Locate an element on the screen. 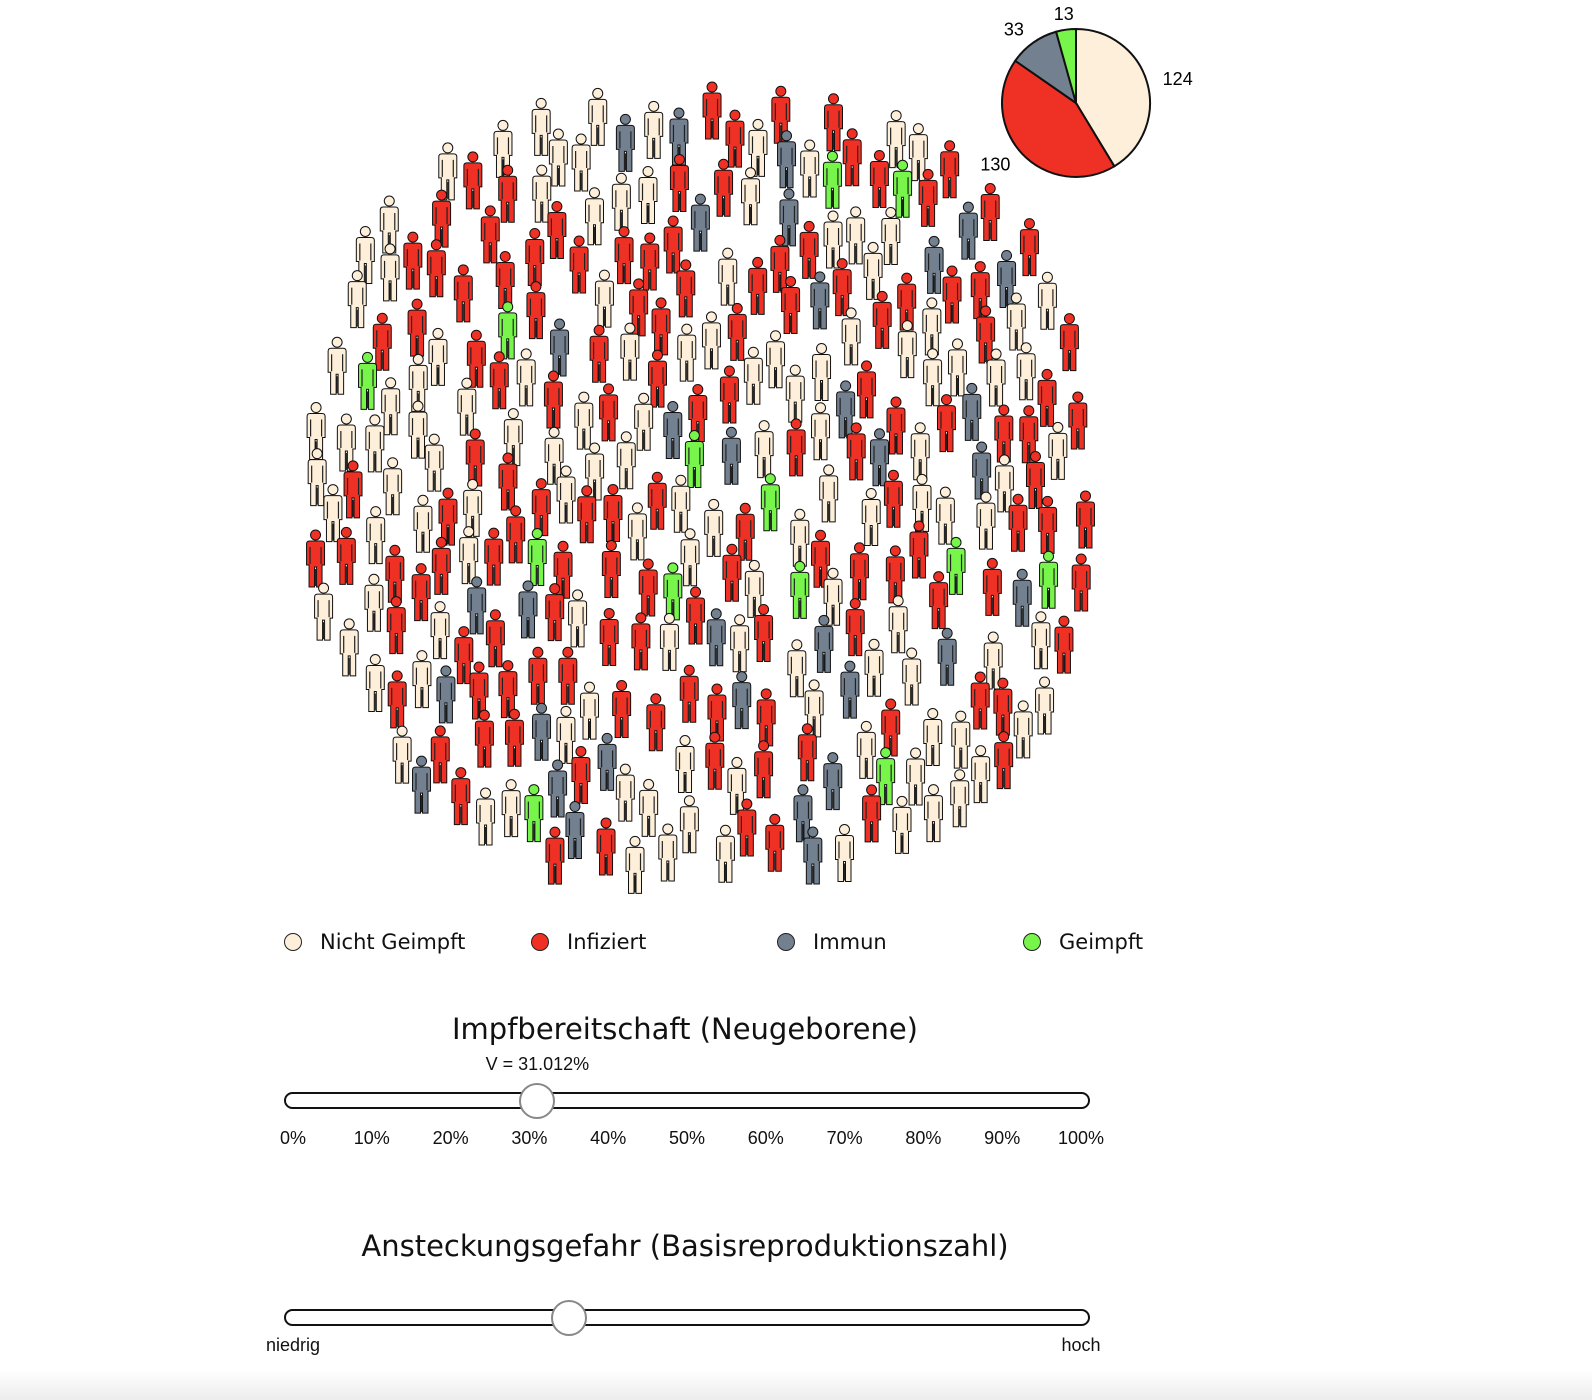 This screenshot has width=1592, height=1400. vaccination-slider-title: Impfbereitschaft (Neugeborene) is located at coordinates (684, 1029).